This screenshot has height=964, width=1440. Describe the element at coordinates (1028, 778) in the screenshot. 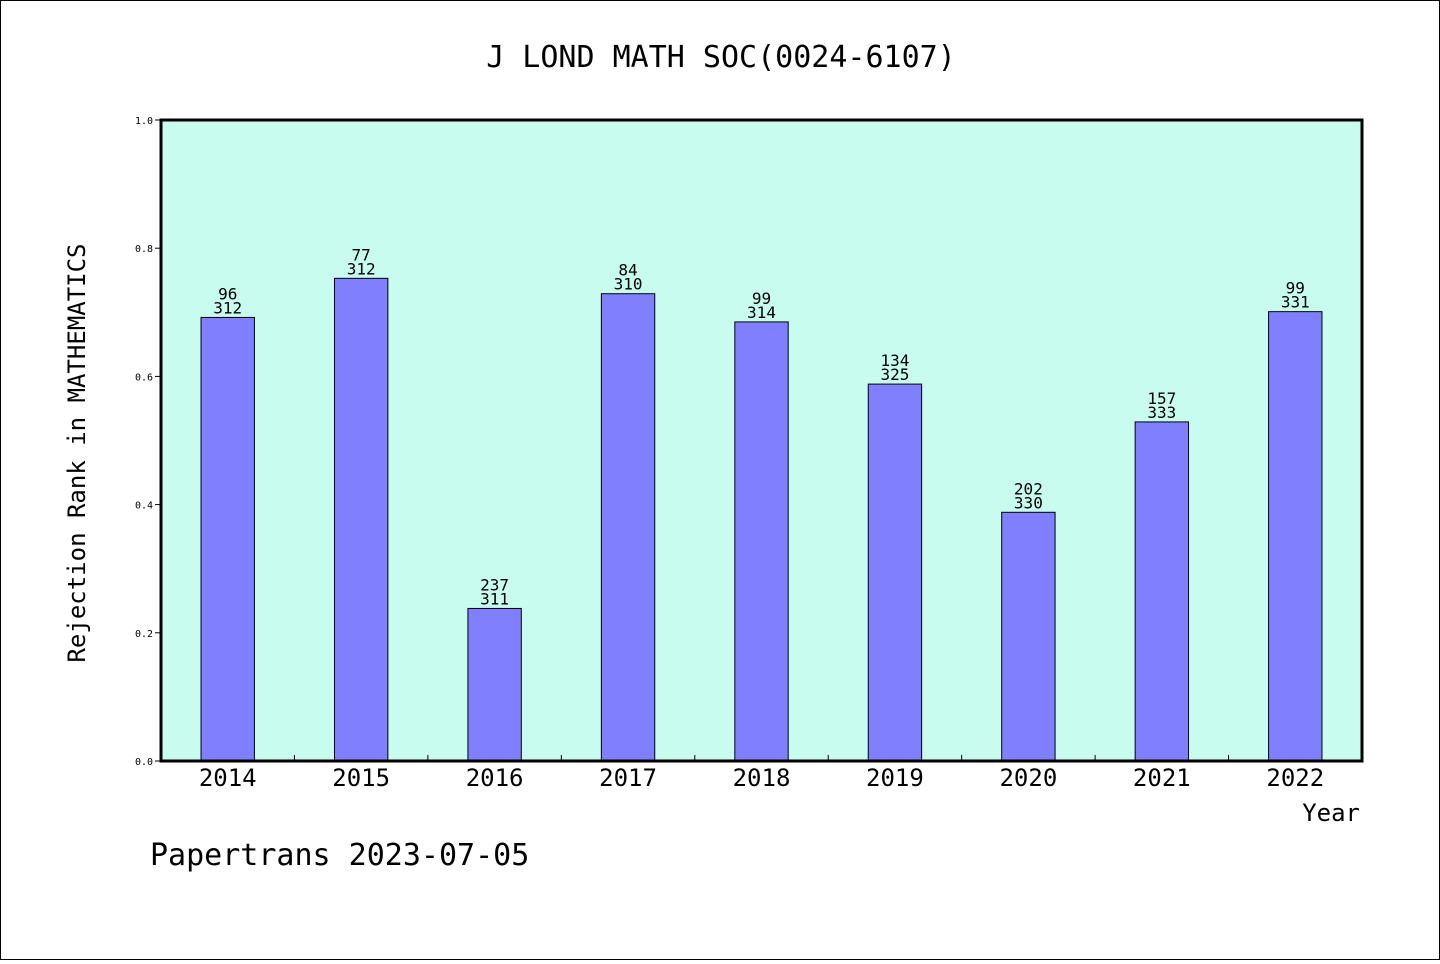

I see `x-tick-label: 2020` at that location.